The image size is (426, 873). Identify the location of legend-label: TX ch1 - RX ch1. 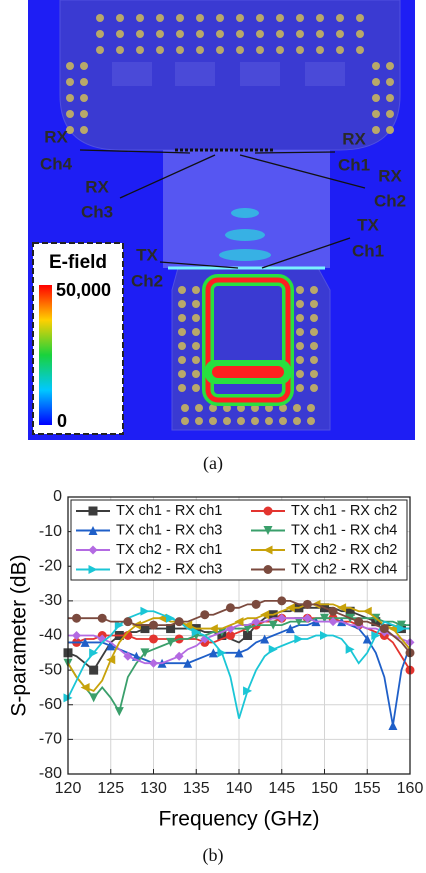
(169, 511).